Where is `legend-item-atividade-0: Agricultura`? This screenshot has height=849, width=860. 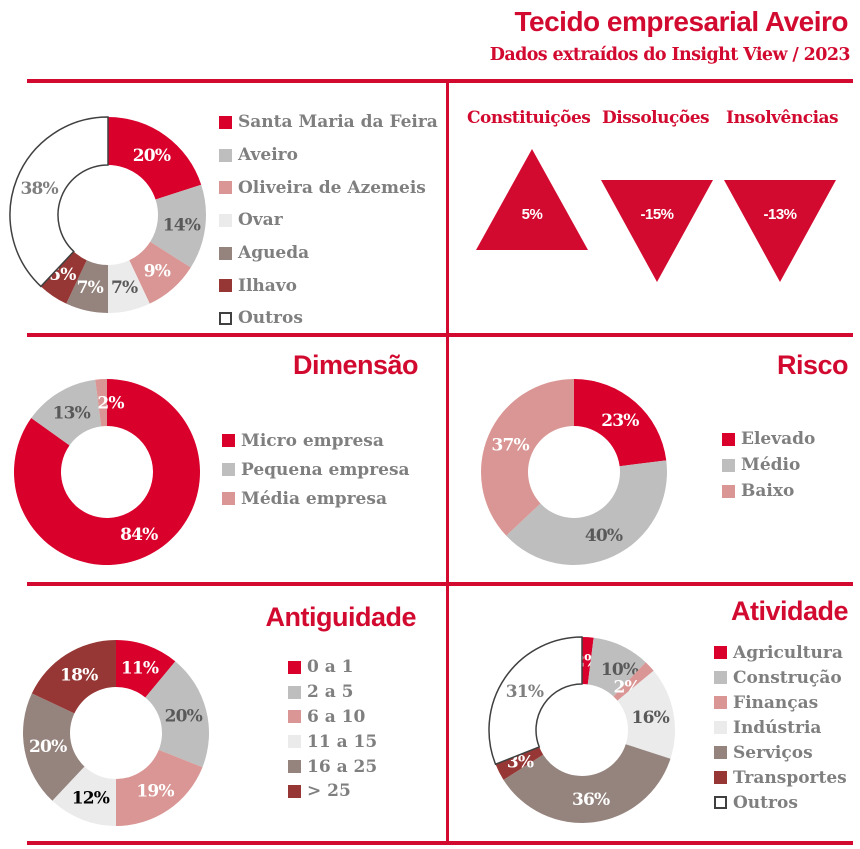 legend-item-atividade-0: Agricultura is located at coordinates (780, 652).